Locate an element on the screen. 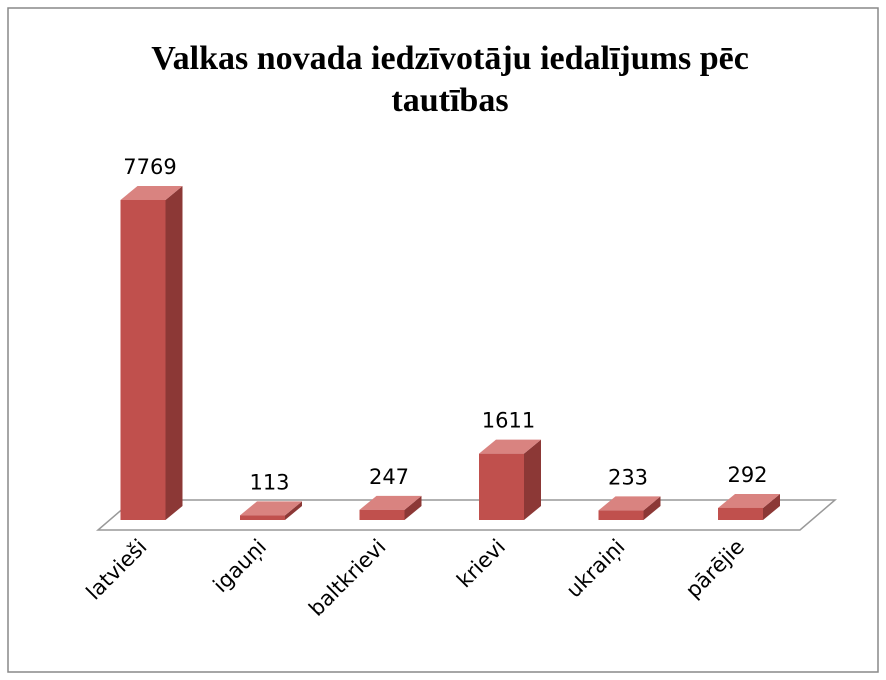 Image resolution: width=886 pixels, height=680 pixels. data-label: 233 is located at coordinates (628, 477).